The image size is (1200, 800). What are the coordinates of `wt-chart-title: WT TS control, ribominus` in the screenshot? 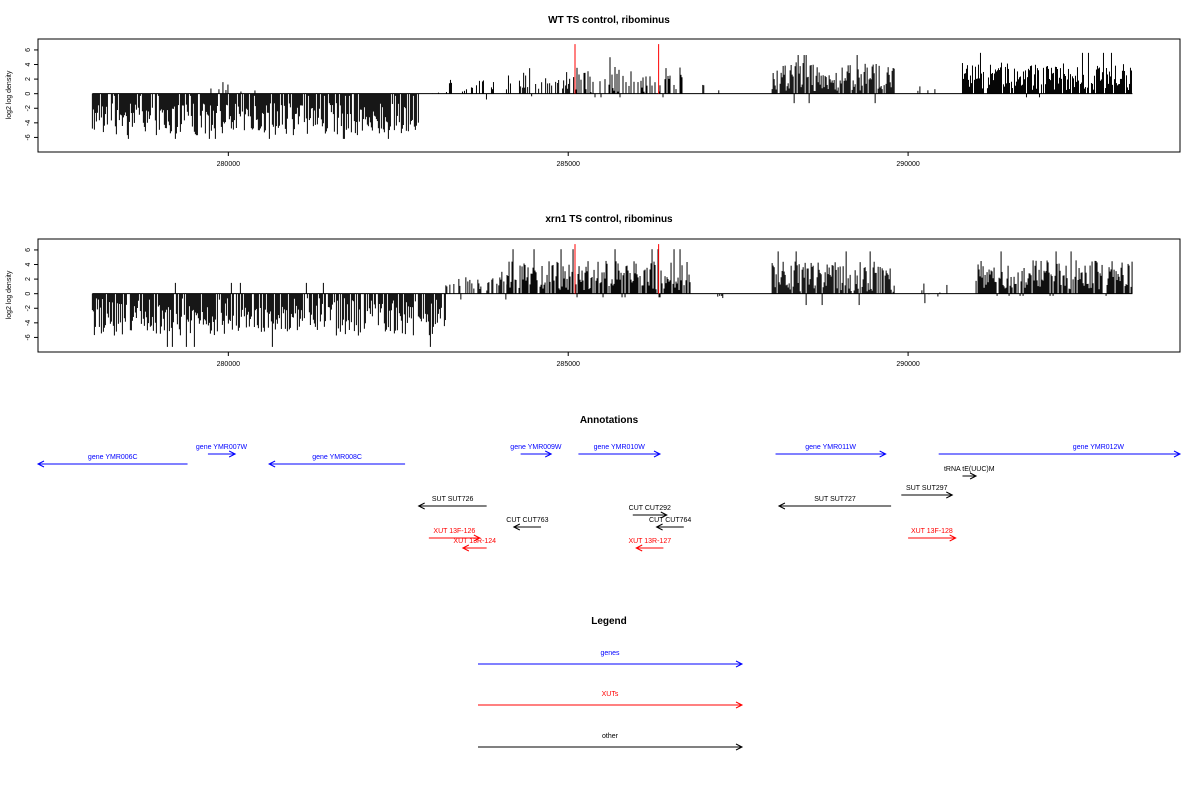 It's located at (609, 20).